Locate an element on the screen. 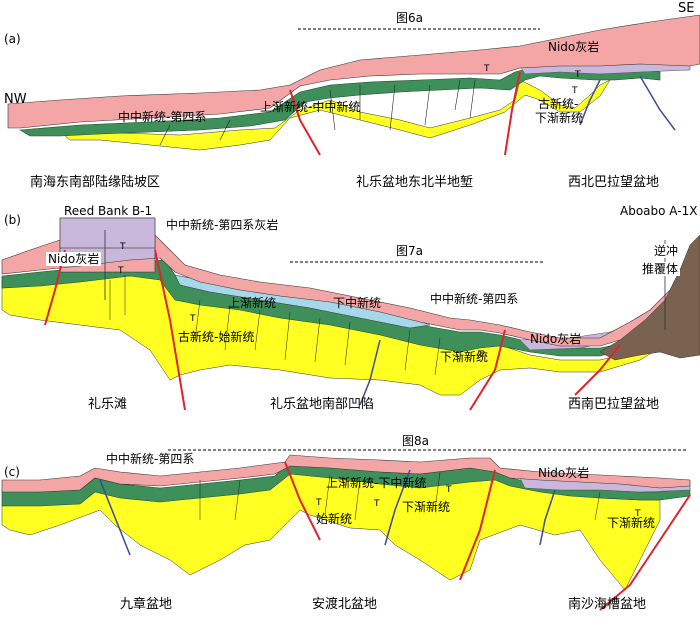 The image size is (700, 621). panel-a-label-paleogene-2: 下渐新统 is located at coordinates (559, 118).